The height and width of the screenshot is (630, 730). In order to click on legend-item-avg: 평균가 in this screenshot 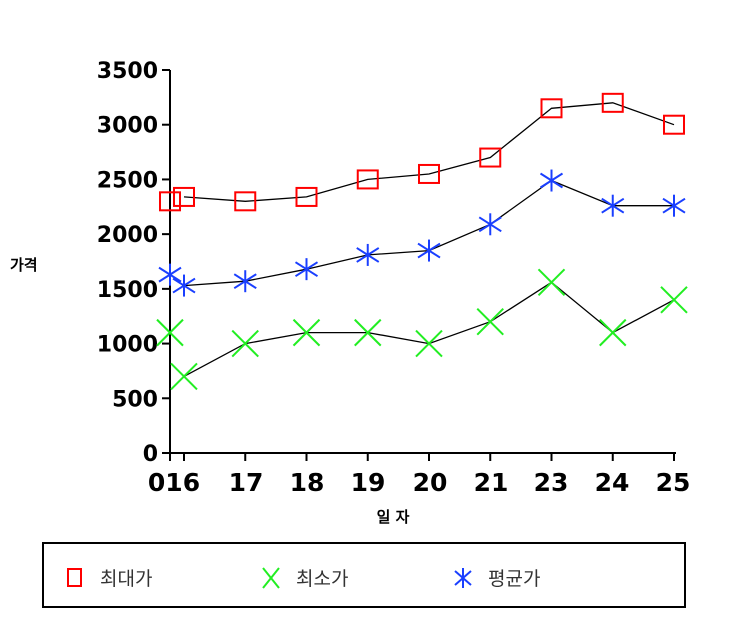, I will do `click(497, 577)`.